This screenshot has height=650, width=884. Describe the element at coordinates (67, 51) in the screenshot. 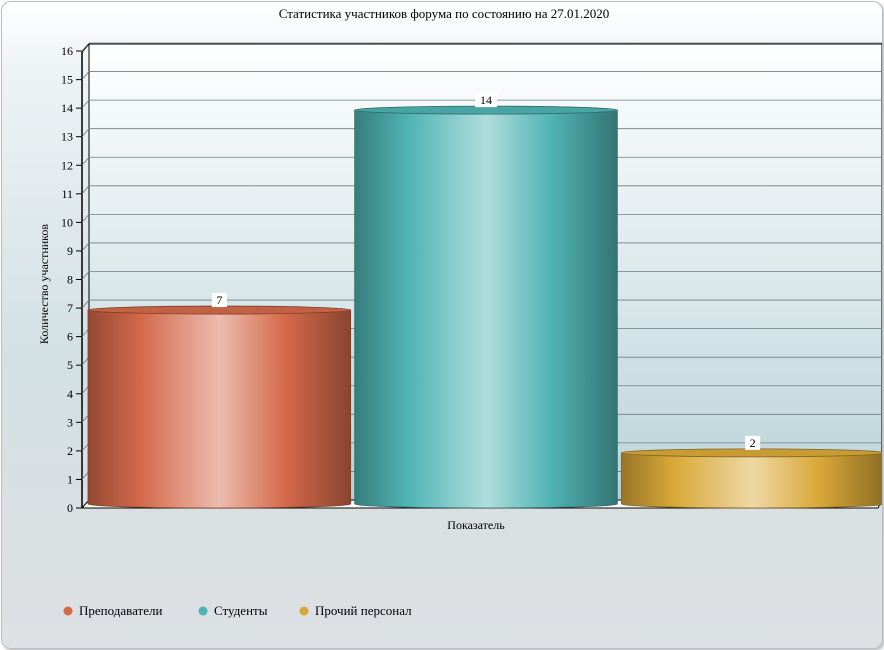

I see `y-tick-label: 16` at that location.